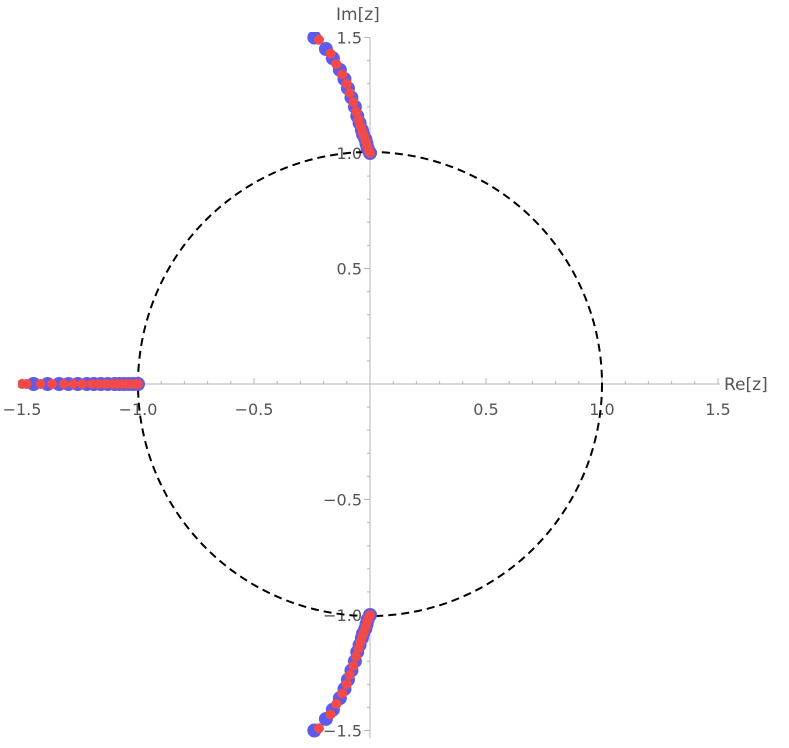  What do you see at coordinates (22, 409) in the screenshot?
I see `x-tick-label: −1.5` at bounding box center [22, 409].